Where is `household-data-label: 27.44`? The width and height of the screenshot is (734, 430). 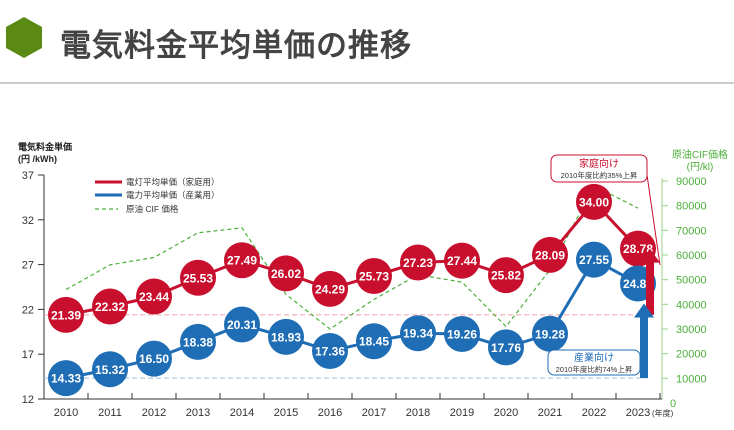
household-data-label: 27.44 is located at coordinates (462, 261).